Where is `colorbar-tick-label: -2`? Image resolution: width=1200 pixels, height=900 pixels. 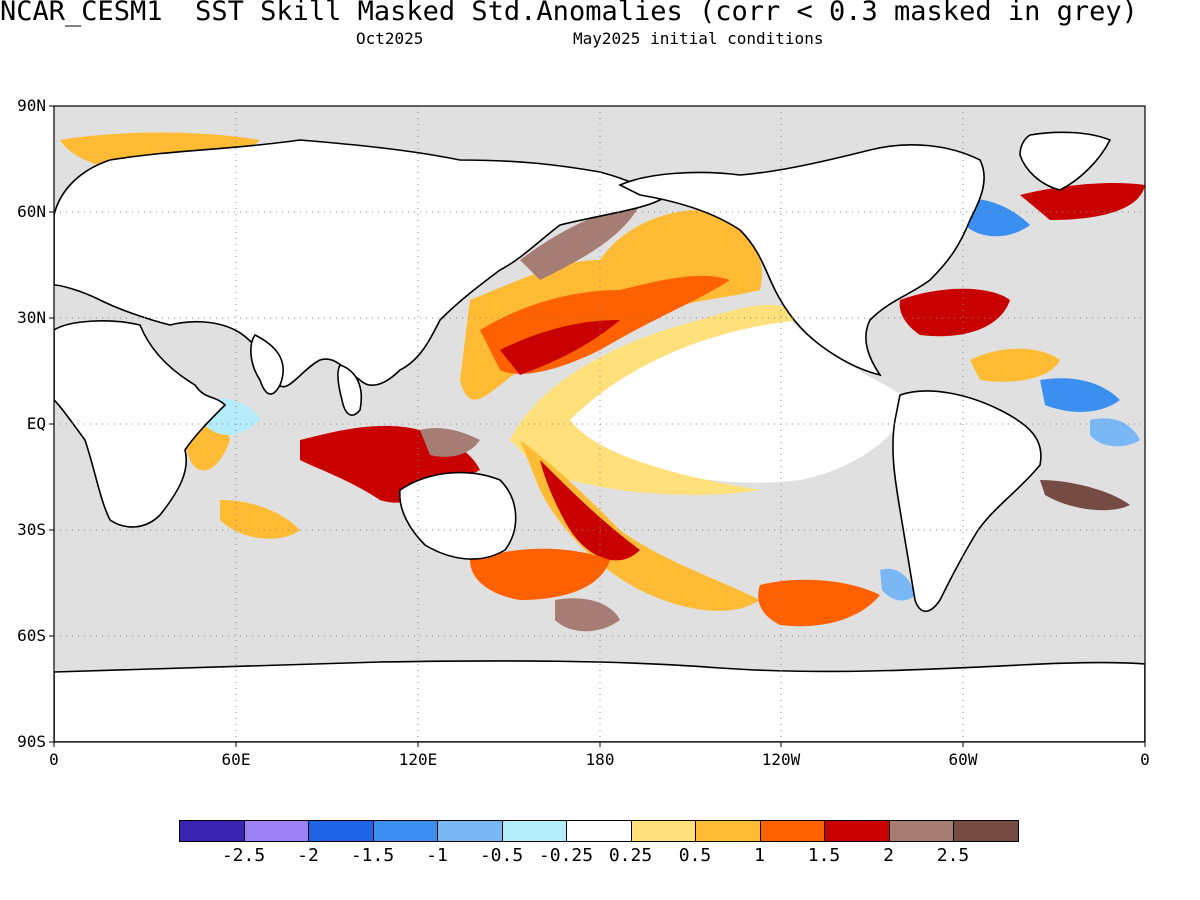
colorbar-tick-label: -2 is located at coordinates (308, 855).